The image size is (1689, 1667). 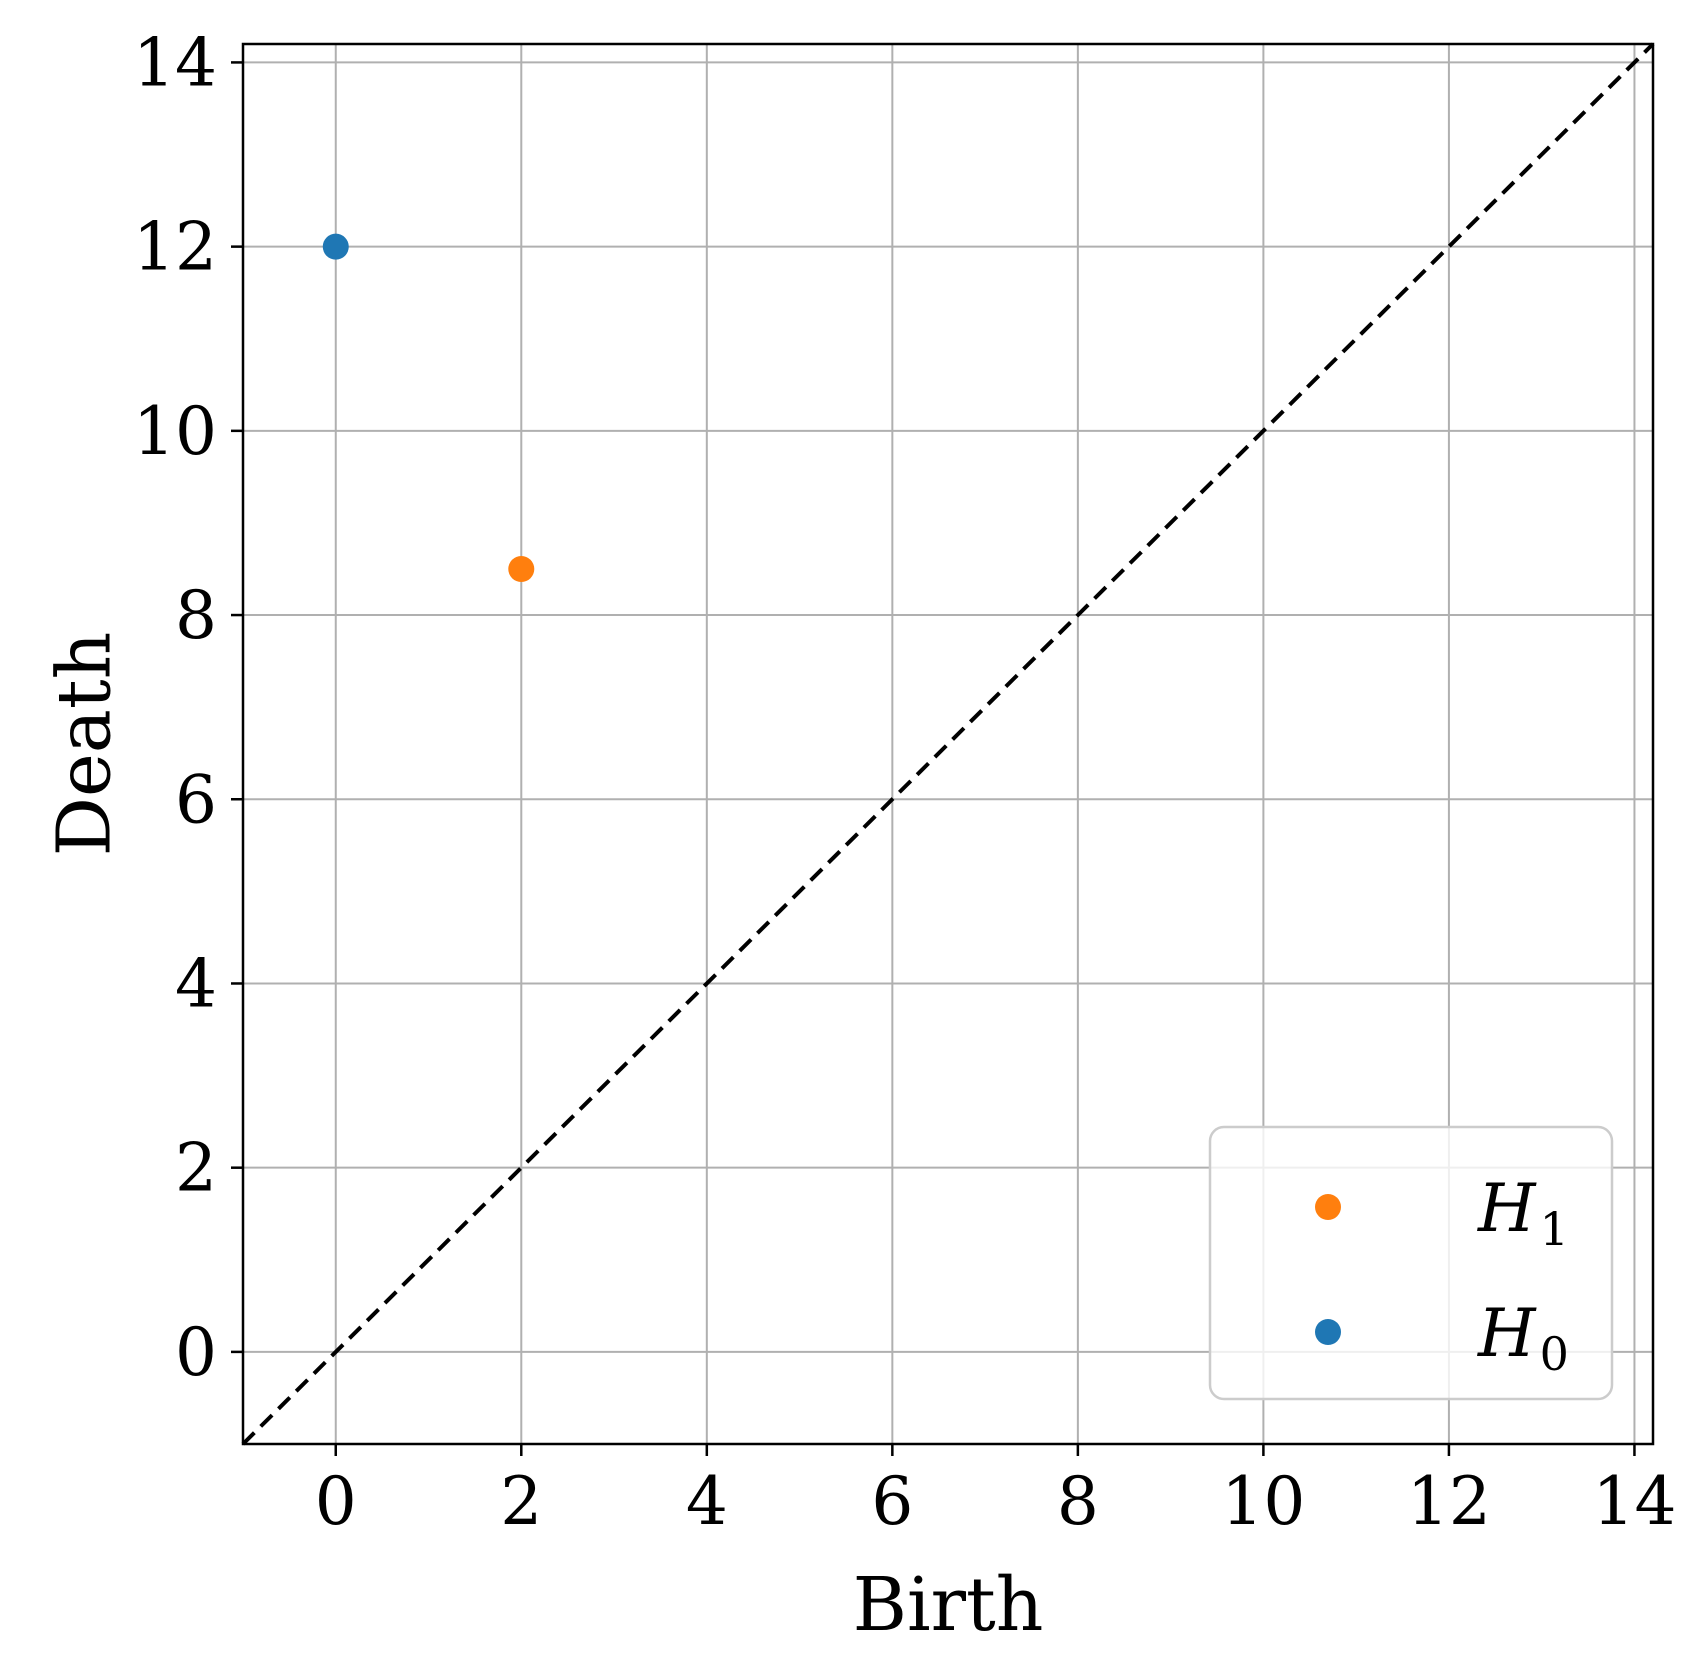 What do you see at coordinates (707, 1501) in the screenshot?
I see `x-tick-label: 4` at bounding box center [707, 1501].